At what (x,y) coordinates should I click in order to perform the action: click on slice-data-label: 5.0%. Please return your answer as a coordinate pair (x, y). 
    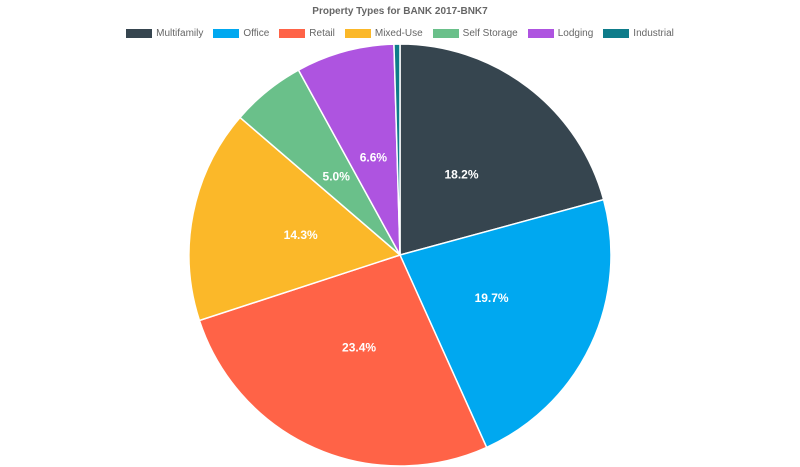
    Looking at the image, I should click on (337, 176).